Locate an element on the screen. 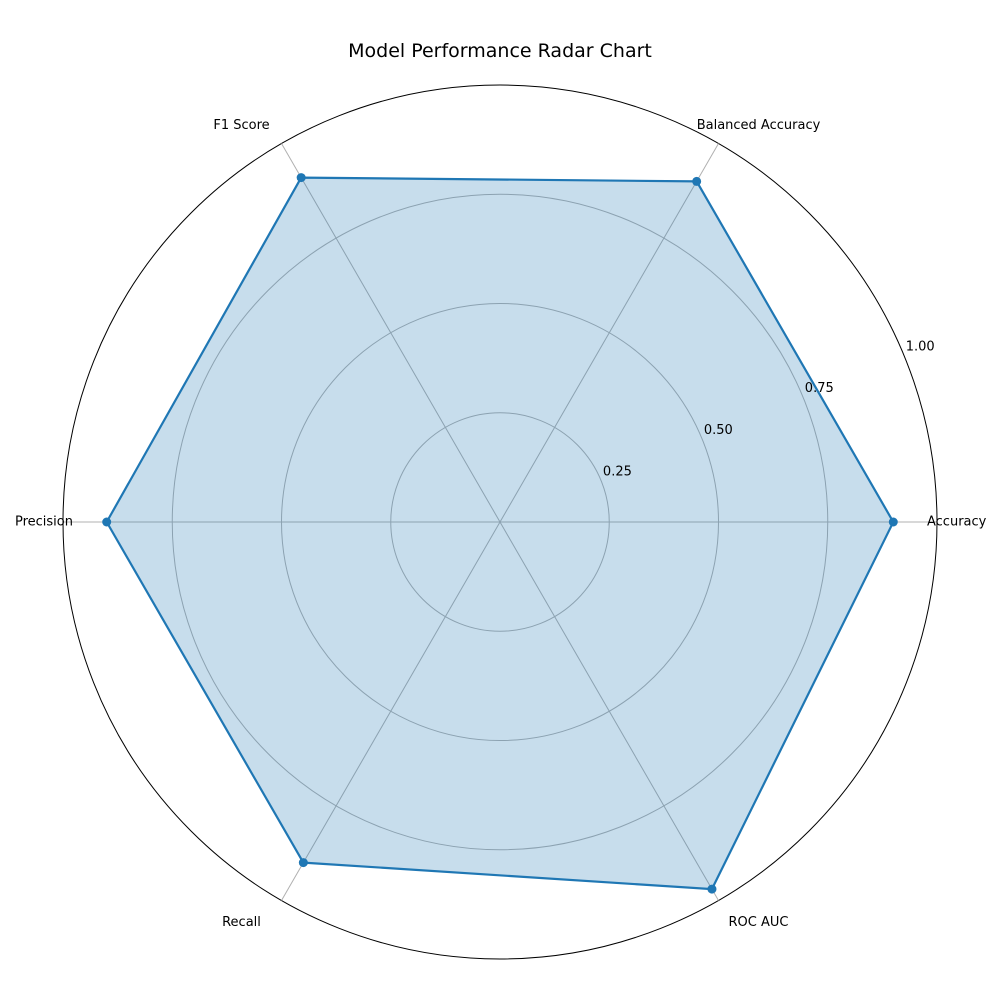 The width and height of the screenshot is (1000, 1000). r-tick-label: 0.50 is located at coordinates (718, 430).